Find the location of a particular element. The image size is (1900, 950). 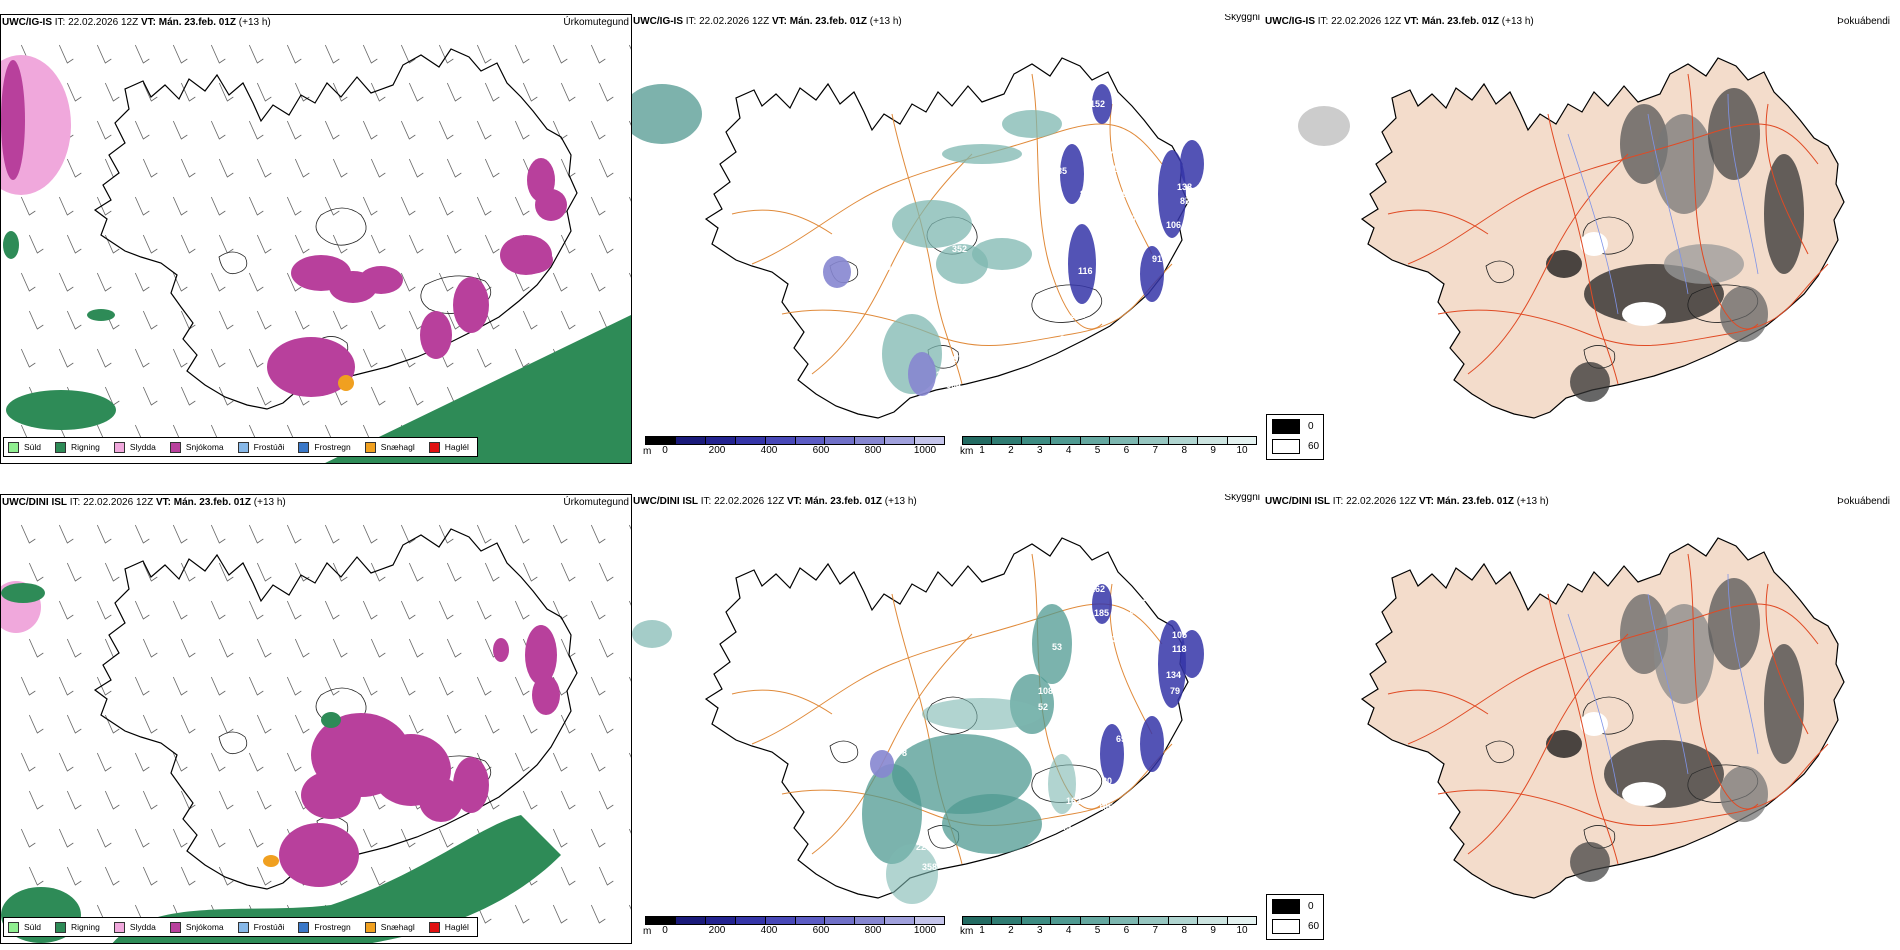

legend-label: Slydda is located at coordinates (142, 447).